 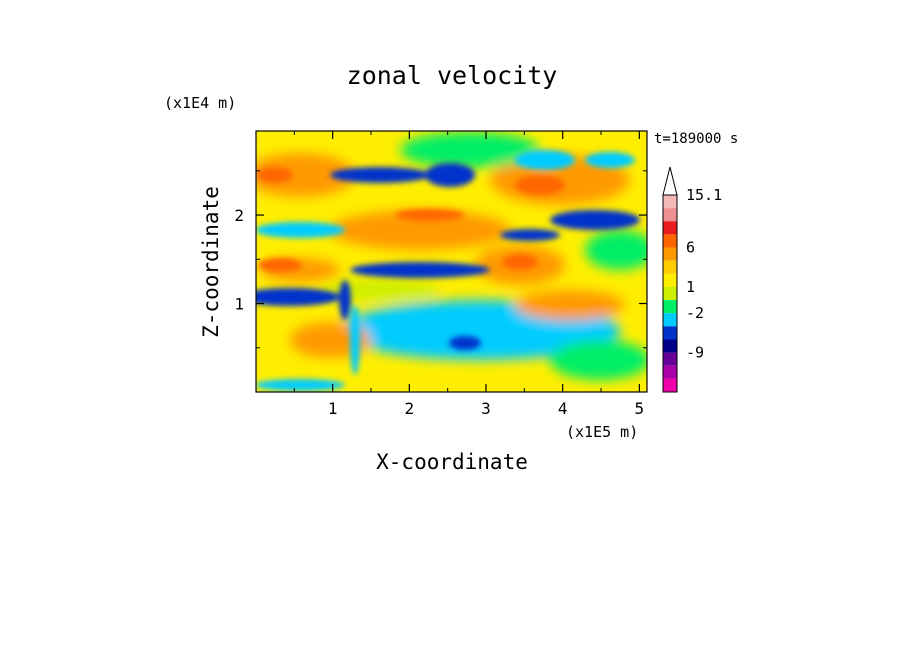 I want to click on colorbar-label: 6, so click(x=690, y=248).